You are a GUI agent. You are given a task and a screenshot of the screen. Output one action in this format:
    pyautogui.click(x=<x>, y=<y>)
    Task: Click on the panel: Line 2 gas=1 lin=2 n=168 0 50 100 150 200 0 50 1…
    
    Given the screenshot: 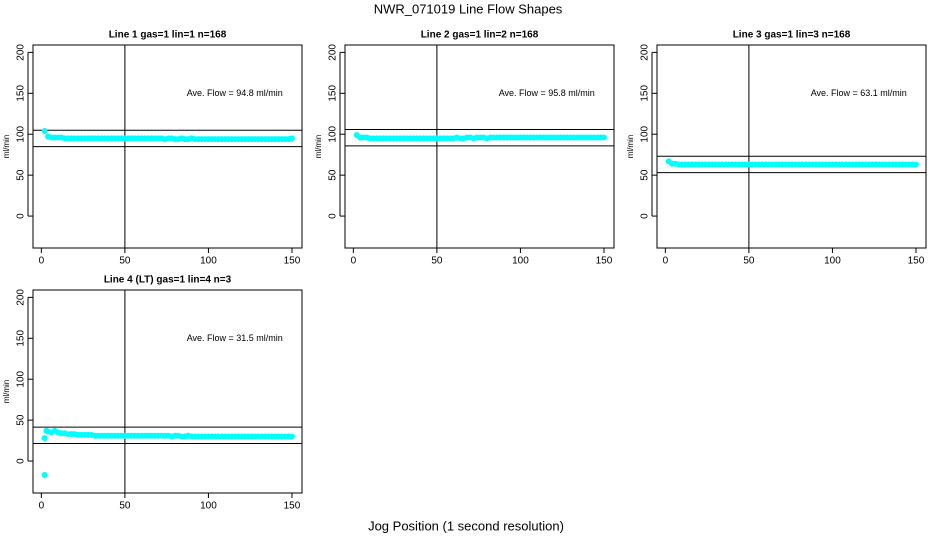 What is the action you would take?
    pyautogui.click(x=464, y=148)
    